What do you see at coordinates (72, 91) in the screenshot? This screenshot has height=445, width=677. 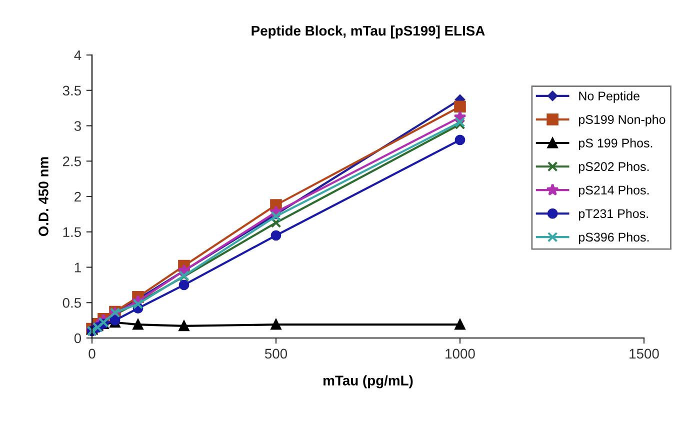 I see `y-tick-label: 3.5` at bounding box center [72, 91].